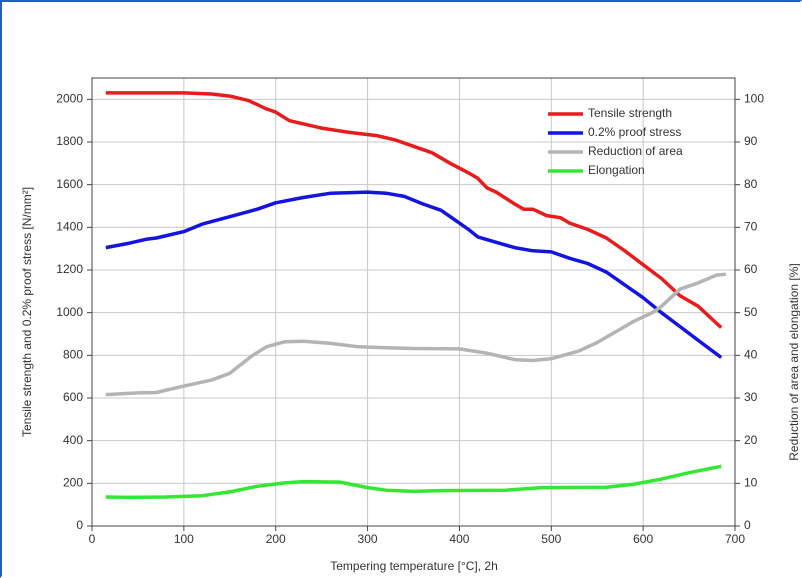 This screenshot has height=578, width=802. Describe the element at coordinates (735, 539) in the screenshot. I see `x-tick-label: 700` at that location.